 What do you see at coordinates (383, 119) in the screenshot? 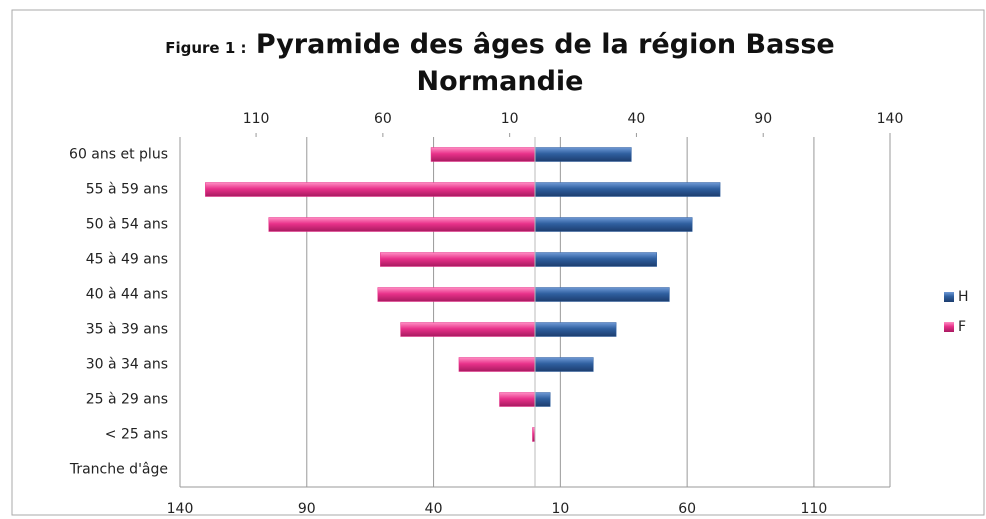
I see `x2-tick-label: 60` at bounding box center [383, 119].